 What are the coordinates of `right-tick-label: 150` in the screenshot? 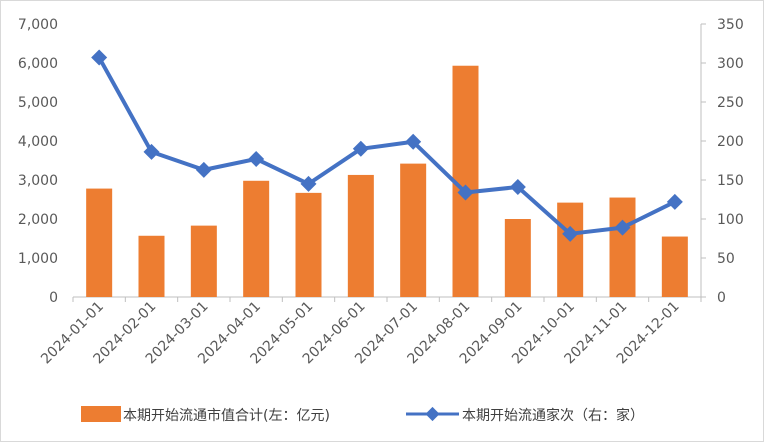 It's located at (730, 181).